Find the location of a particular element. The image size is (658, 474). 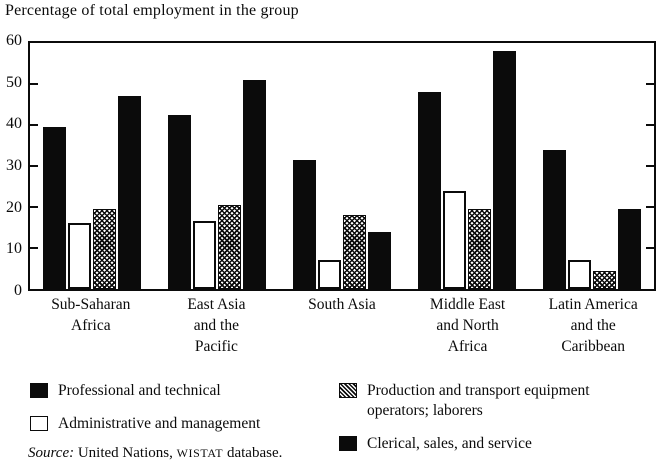

y-axis: 0 10 20 30 40 50 60 is located at coordinates (12, 165).